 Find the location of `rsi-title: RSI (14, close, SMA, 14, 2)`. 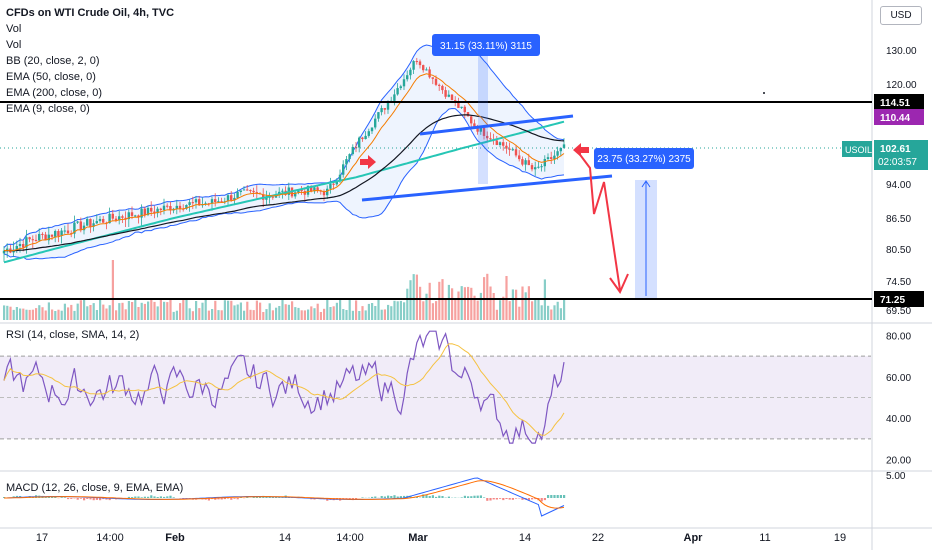

rsi-title: RSI (14, close, SMA, 14, 2) is located at coordinates (73, 335).